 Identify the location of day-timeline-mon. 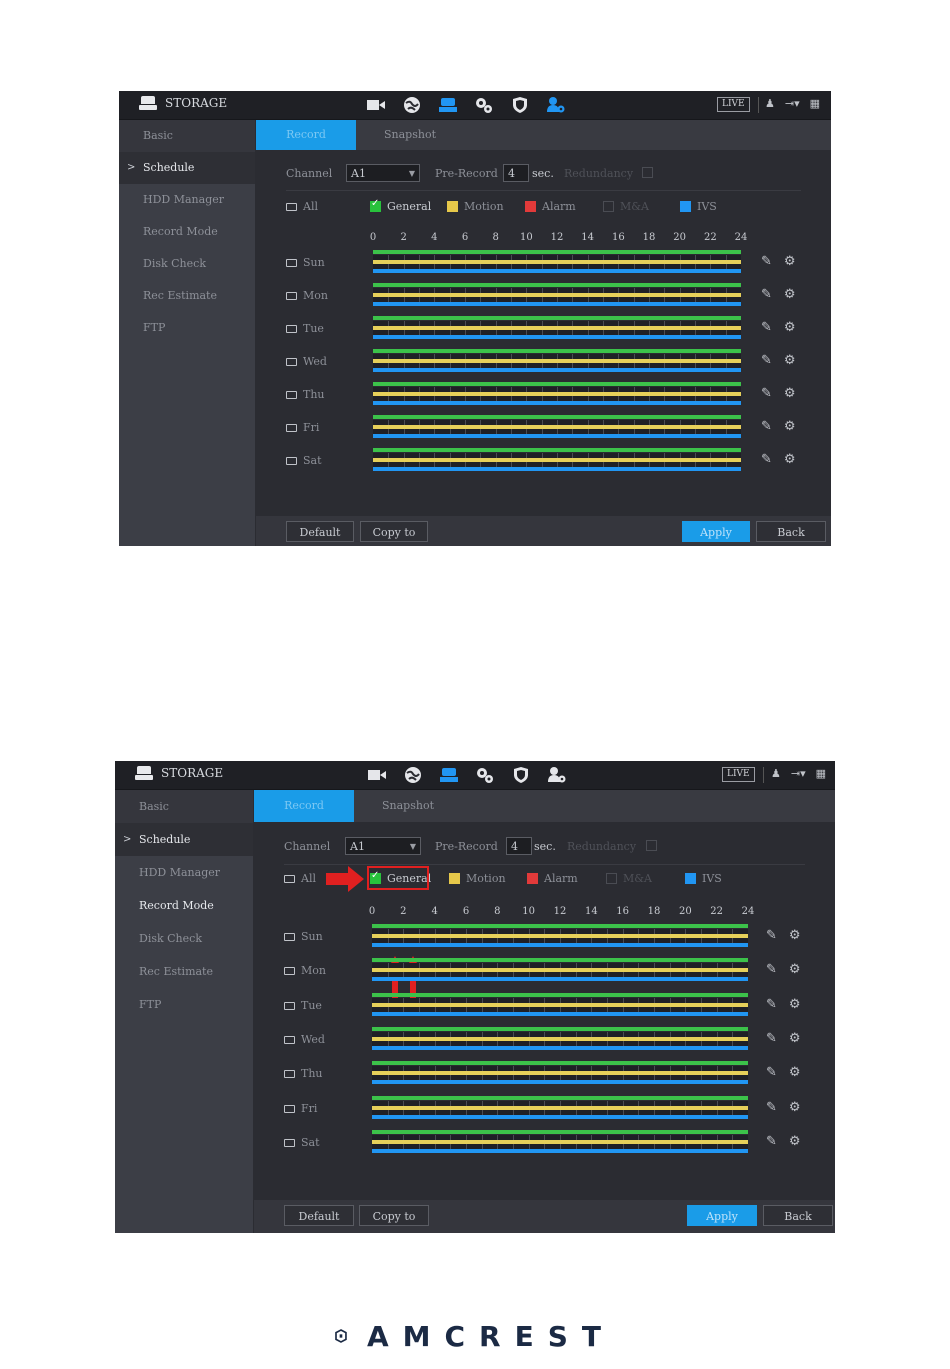
(560, 972).